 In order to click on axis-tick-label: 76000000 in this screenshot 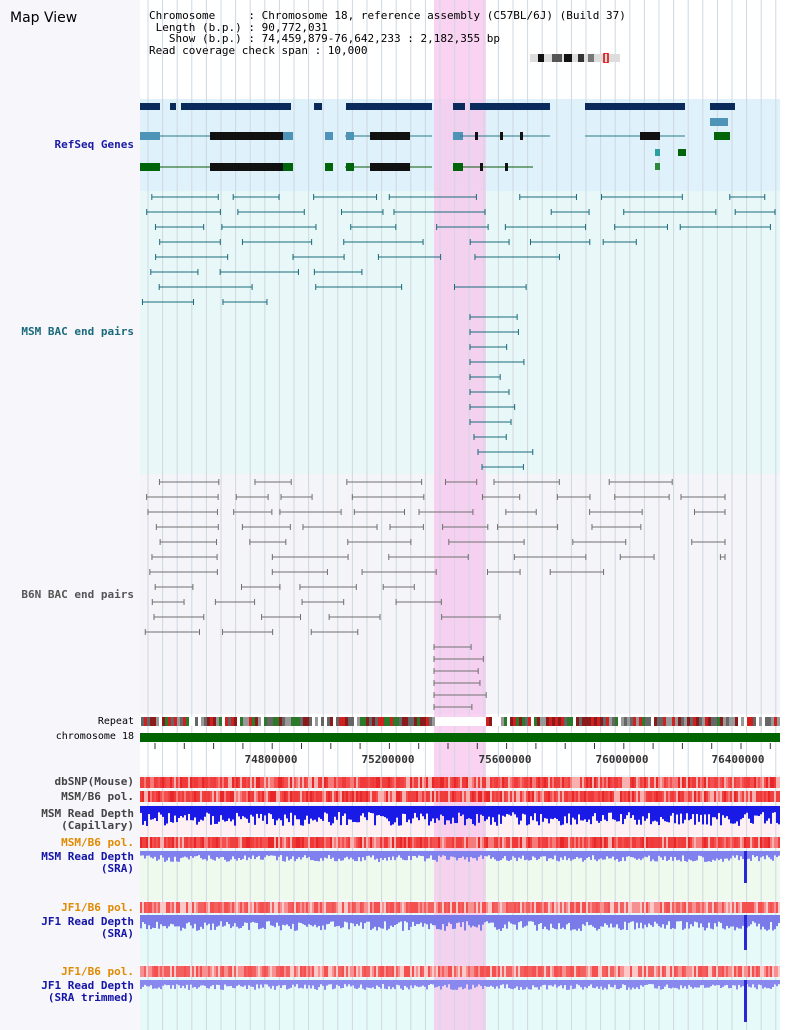, I will do `click(622, 759)`.